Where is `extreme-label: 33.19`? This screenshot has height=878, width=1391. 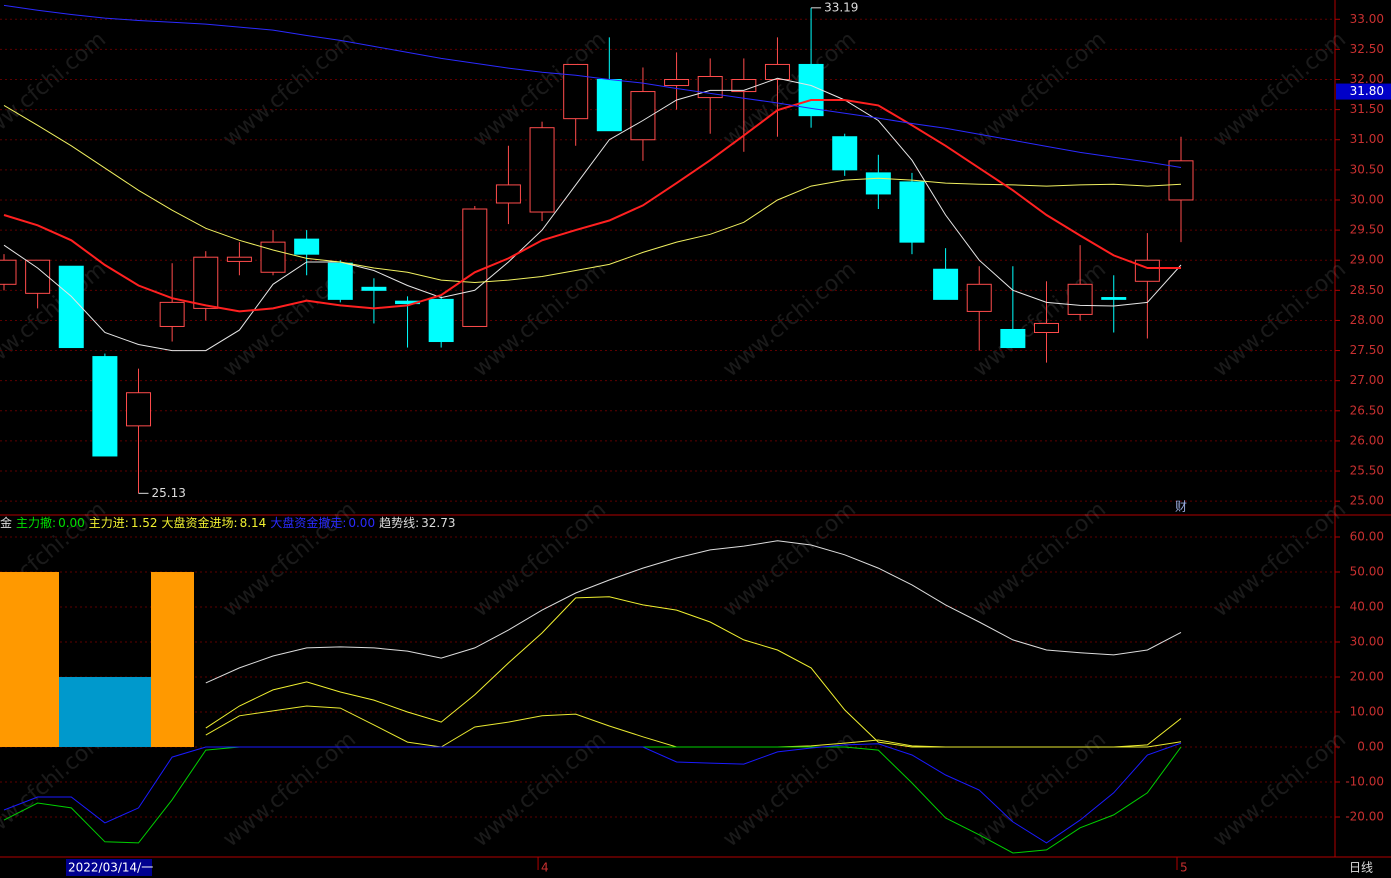
extreme-label: 33.19 is located at coordinates (841, 7).